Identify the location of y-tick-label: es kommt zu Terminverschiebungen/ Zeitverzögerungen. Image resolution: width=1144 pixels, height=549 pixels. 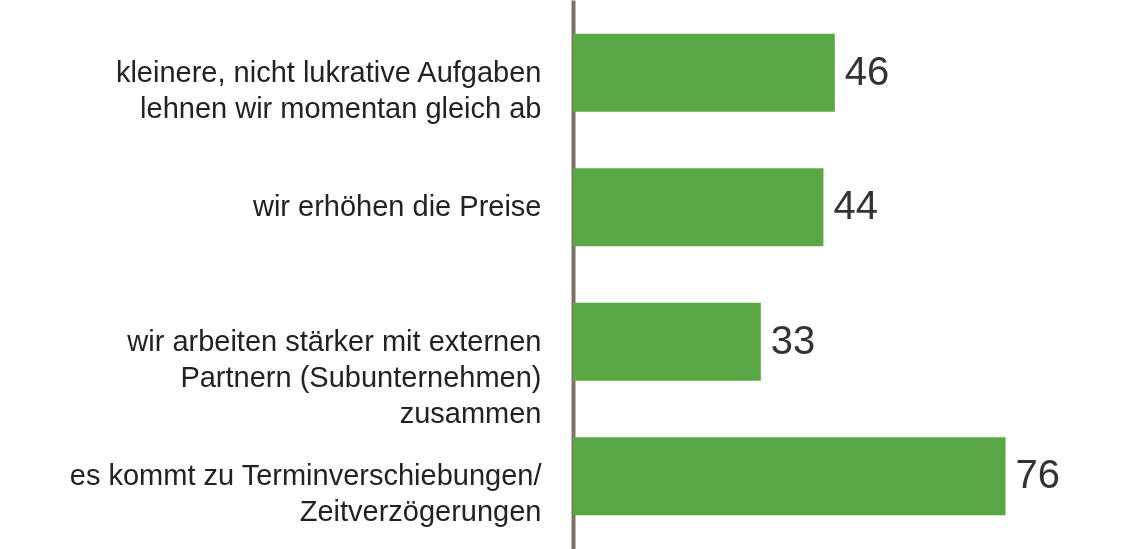
(306, 493).